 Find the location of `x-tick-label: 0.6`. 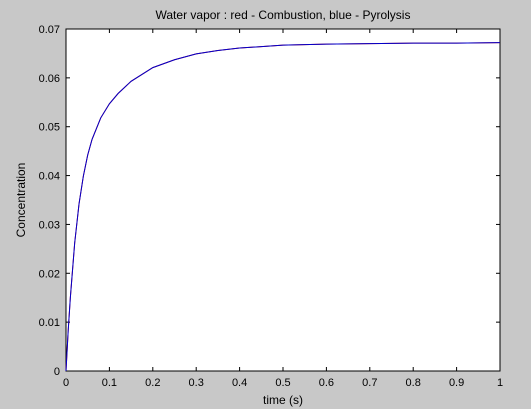

x-tick-label: 0.6 is located at coordinates (326, 383).